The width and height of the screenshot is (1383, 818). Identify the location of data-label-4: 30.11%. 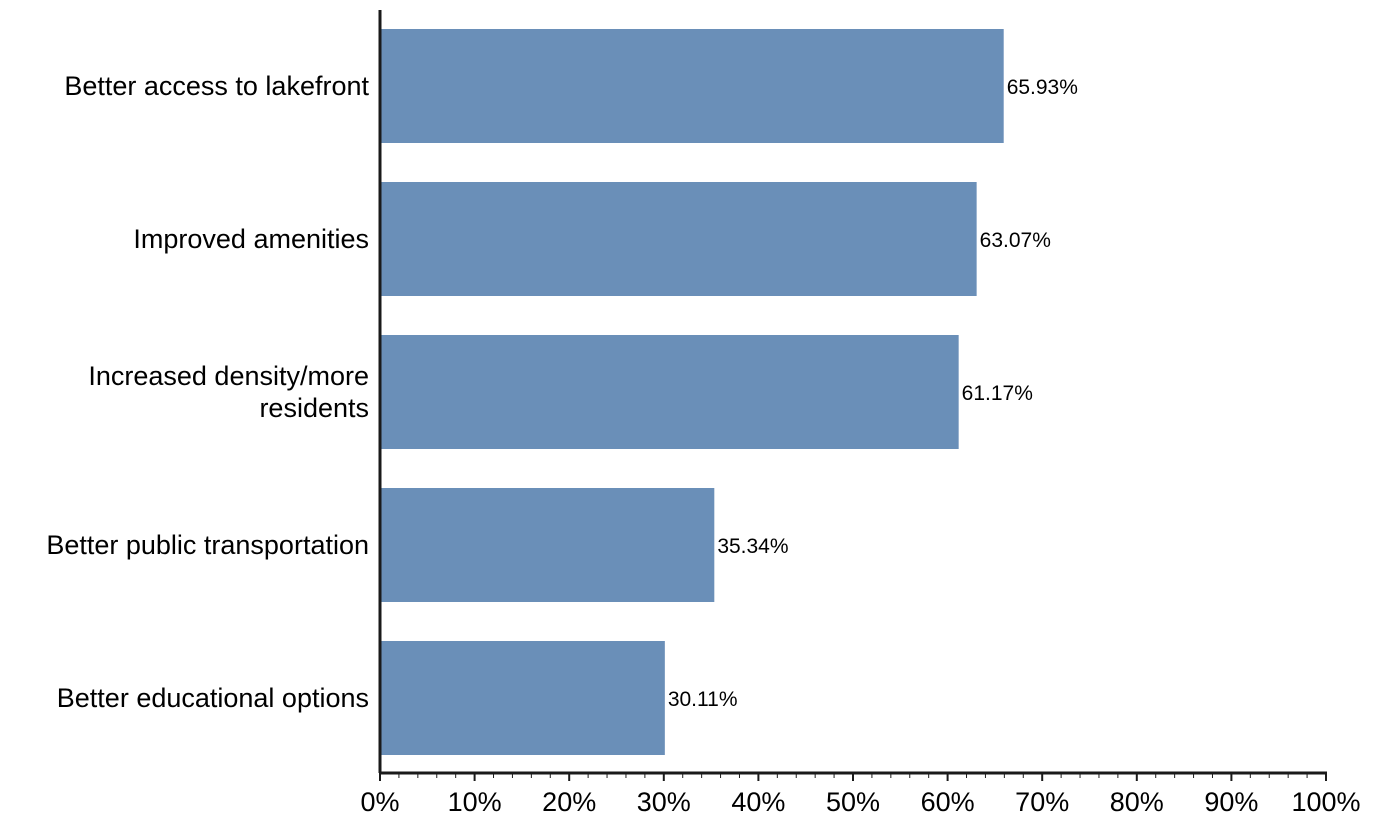
(703, 699).